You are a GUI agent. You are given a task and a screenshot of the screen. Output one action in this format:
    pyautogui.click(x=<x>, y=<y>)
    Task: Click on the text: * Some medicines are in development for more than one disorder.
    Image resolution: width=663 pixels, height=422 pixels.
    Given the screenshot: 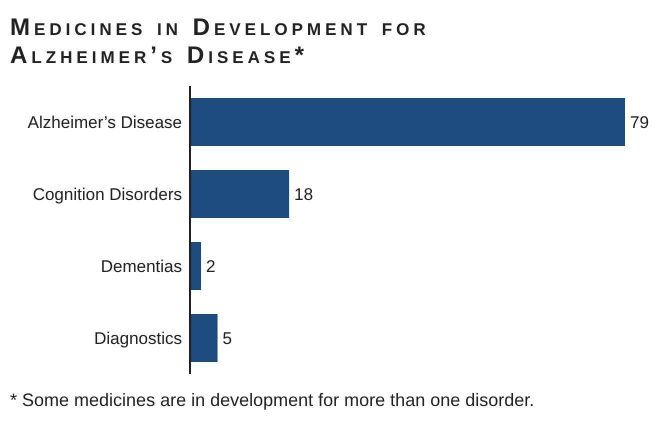 What is the action you would take?
    pyautogui.click(x=272, y=400)
    